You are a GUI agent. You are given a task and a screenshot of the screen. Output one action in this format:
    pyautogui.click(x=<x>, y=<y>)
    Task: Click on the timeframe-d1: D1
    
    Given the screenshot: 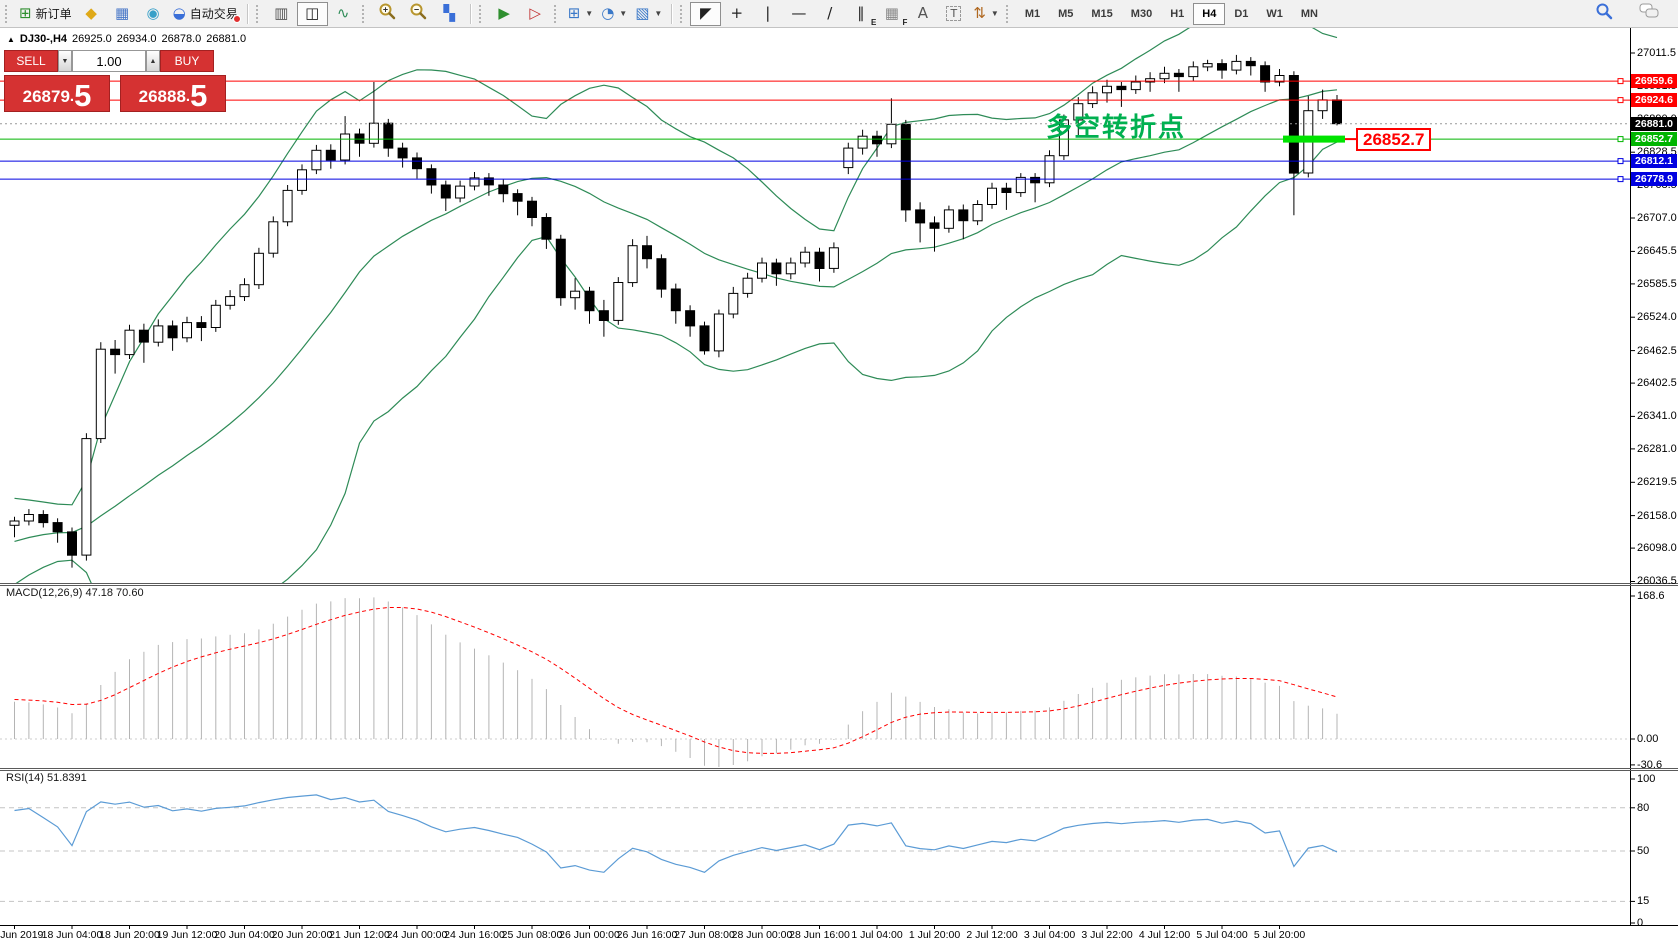 What is the action you would take?
    pyautogui.click(x=1241, y=13)
    